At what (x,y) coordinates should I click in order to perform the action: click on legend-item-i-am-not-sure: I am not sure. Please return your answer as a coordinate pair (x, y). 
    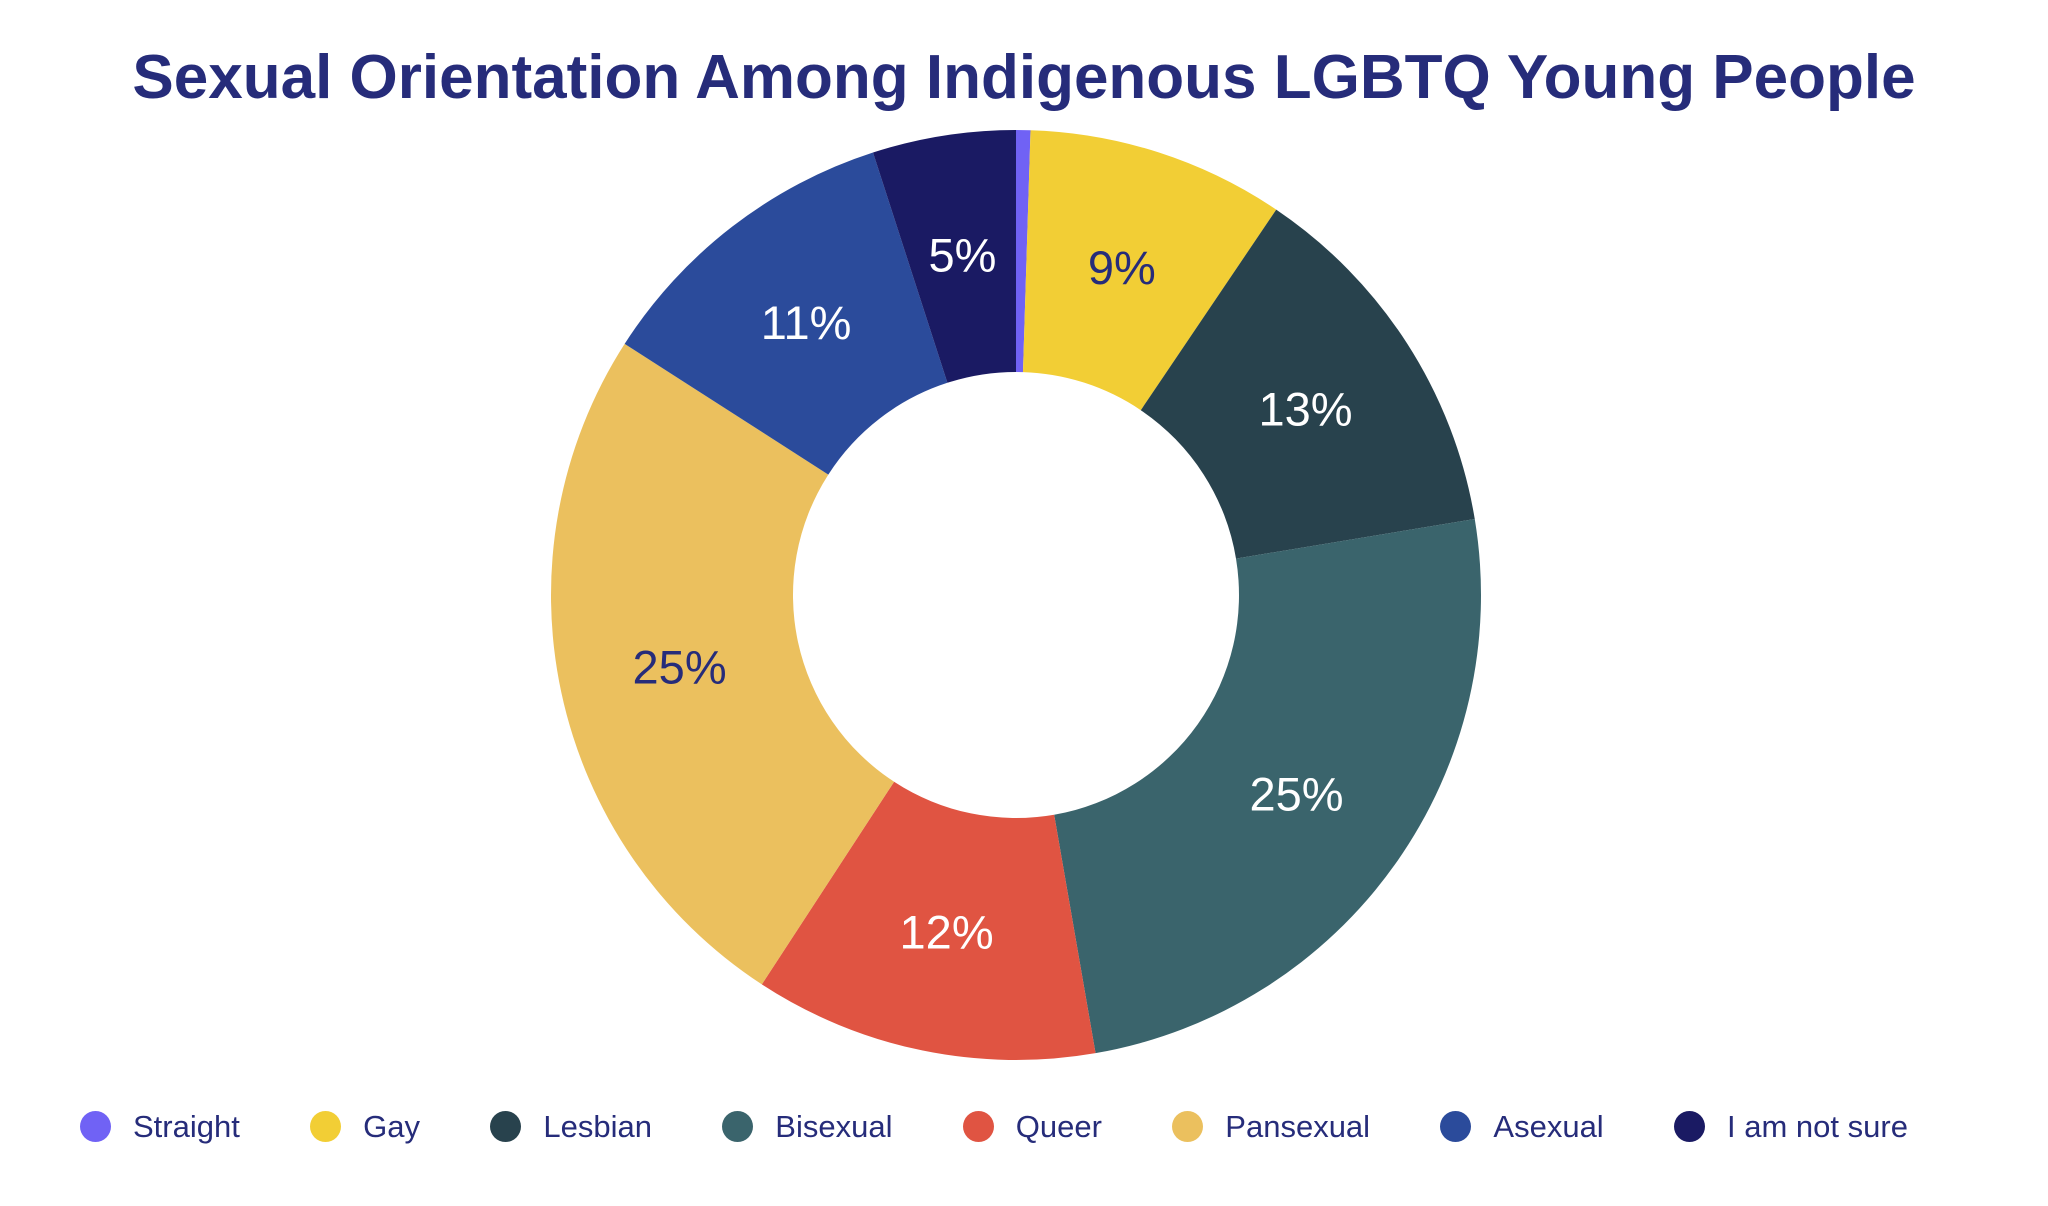
    Looking at the image, I should click on (1791, 1126).